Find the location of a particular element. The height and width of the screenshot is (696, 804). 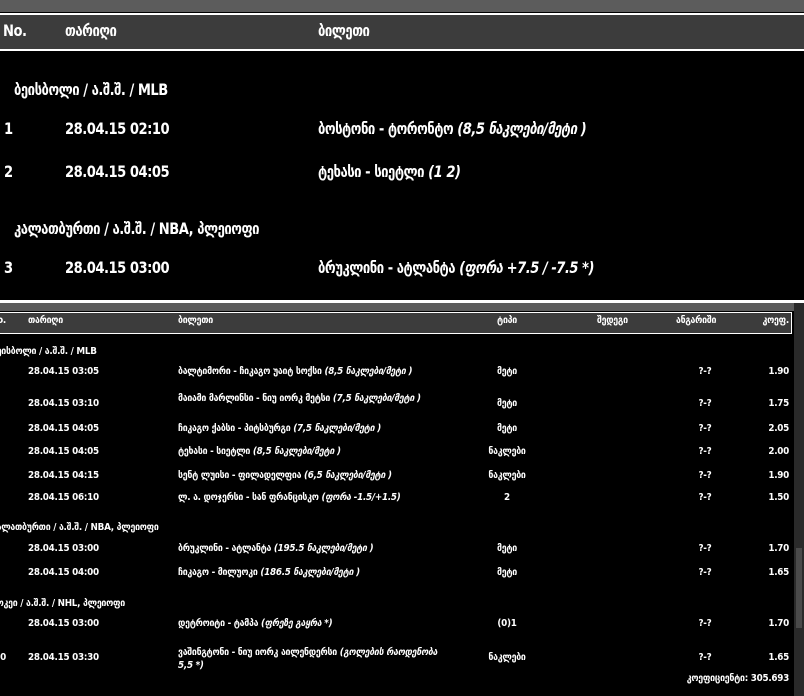

row-date: 28.04.15 02:10 is located at coordinates (117, 128).